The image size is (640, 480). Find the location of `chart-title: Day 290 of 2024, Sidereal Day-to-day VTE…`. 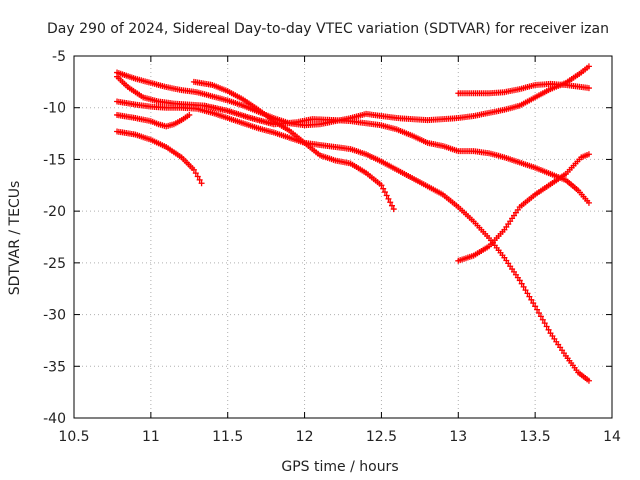

chart-title: Day 290 of 2024, Sidereal Day-to-day VTE… is located at coordinates (328, 29).